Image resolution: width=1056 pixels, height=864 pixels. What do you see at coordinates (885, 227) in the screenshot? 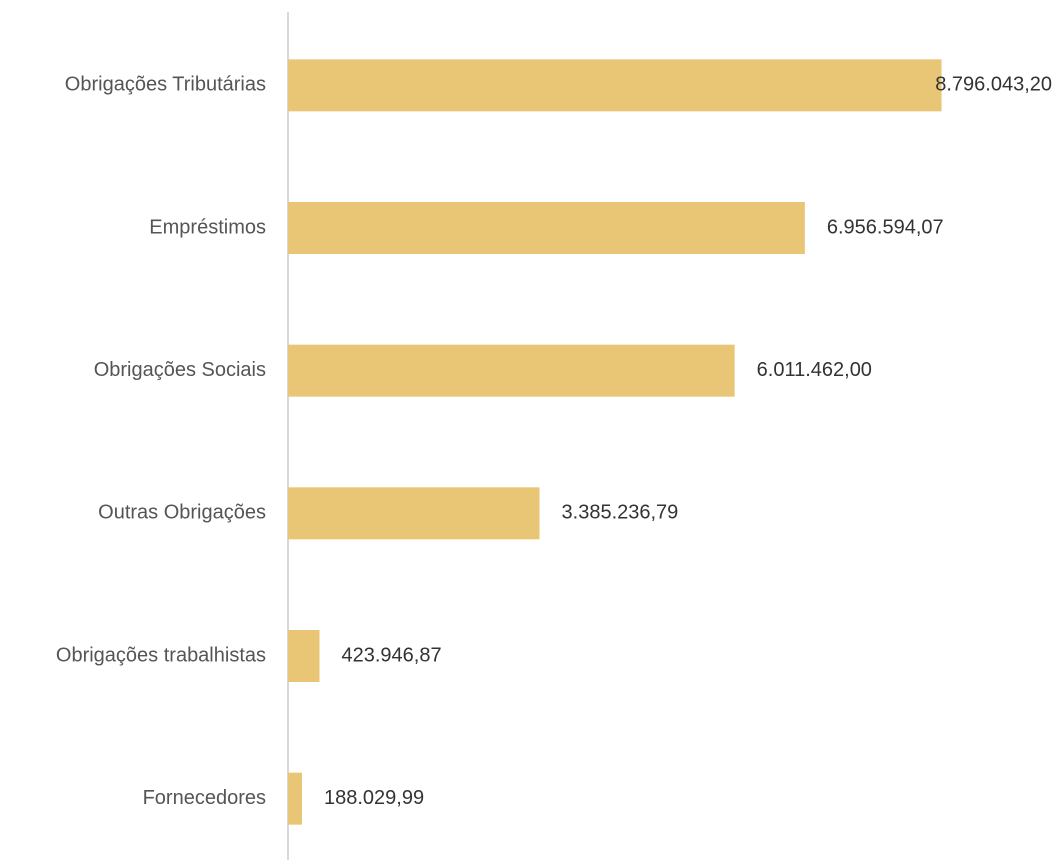
I see `value-label: 6.956.594,07` at bounding box center [885, 227].